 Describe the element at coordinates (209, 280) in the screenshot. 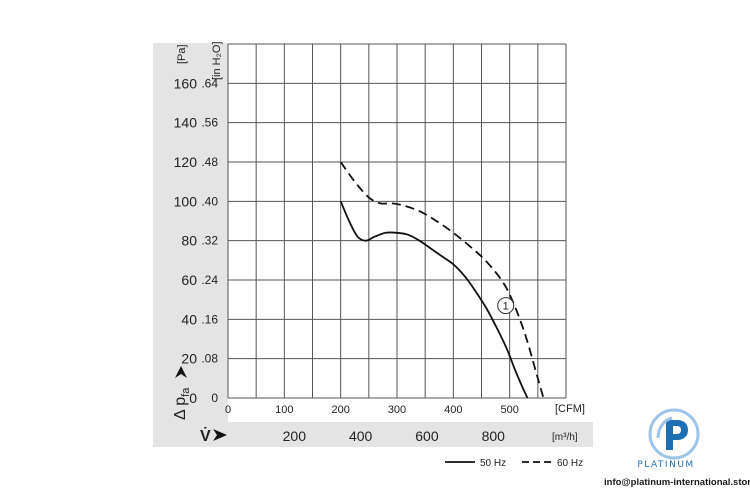

I see `inh2o-tick-label: .24` at that location.